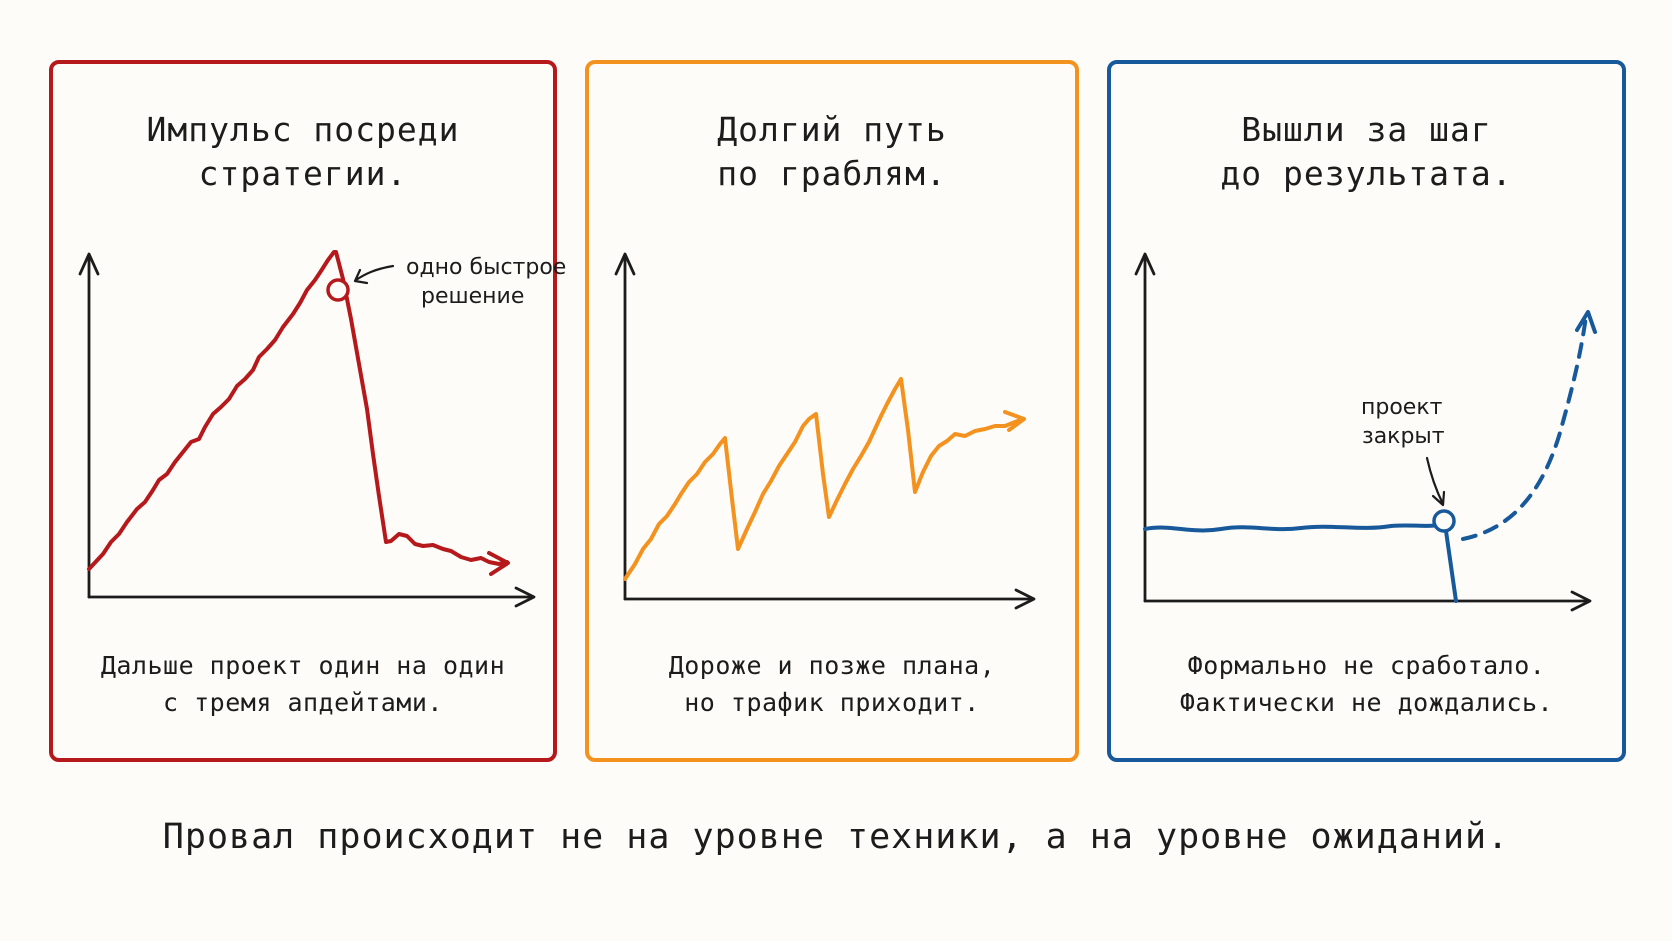 The image size is (1672, 941). Describe the element at coordinates (1444, 521) in the screenshot. I see `closed-marker` at that location.